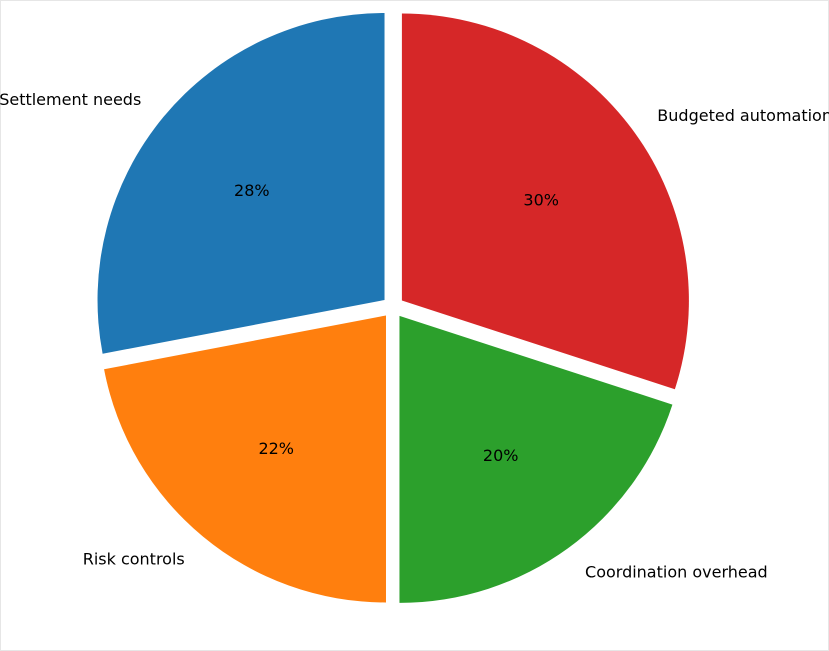  Describe the element at coordinates (541, 199) in the screenshot. I see `pct-label: 30%` at that location.